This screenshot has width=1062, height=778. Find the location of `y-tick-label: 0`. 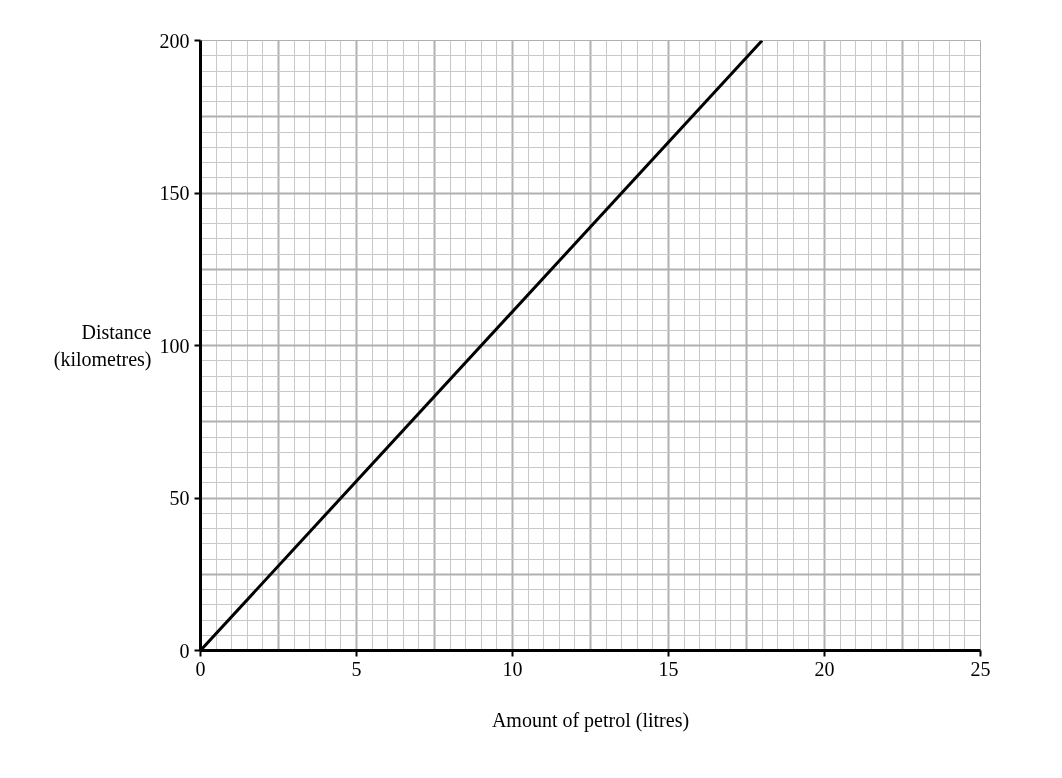

y-tick-label: 0 is located at coordinates (184, 650).